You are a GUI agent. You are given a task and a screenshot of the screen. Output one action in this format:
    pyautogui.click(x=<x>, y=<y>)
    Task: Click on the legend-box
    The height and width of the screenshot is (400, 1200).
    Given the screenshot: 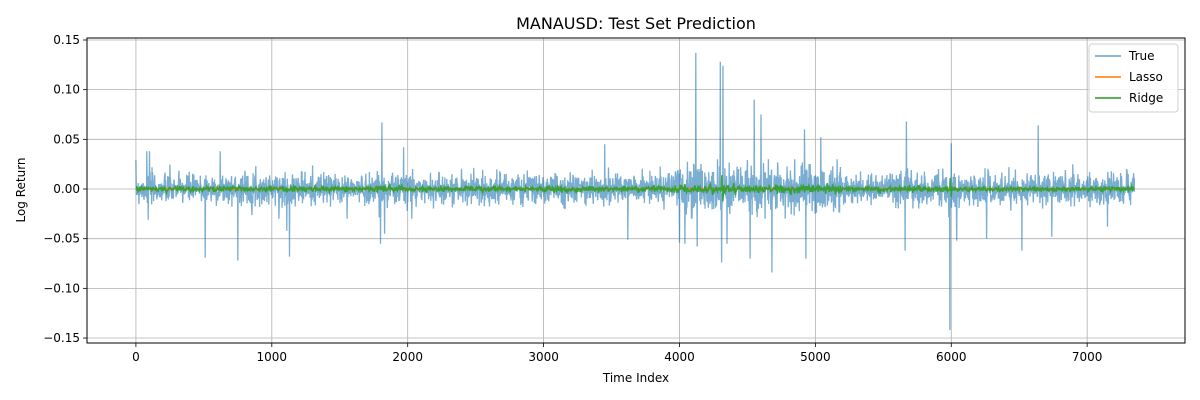 What is the action you would take?
    pyautogui.click(x=1133, y=78)
    